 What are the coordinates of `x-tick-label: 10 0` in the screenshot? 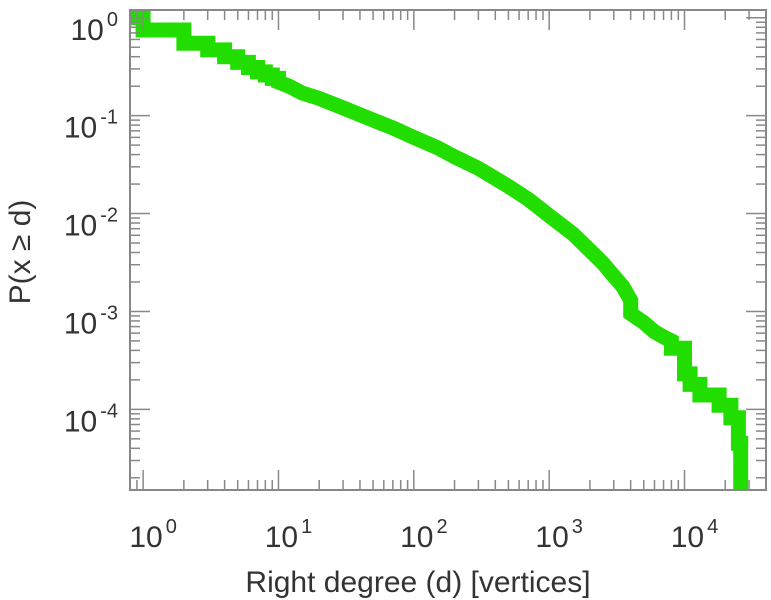 It's located at (153, 535).